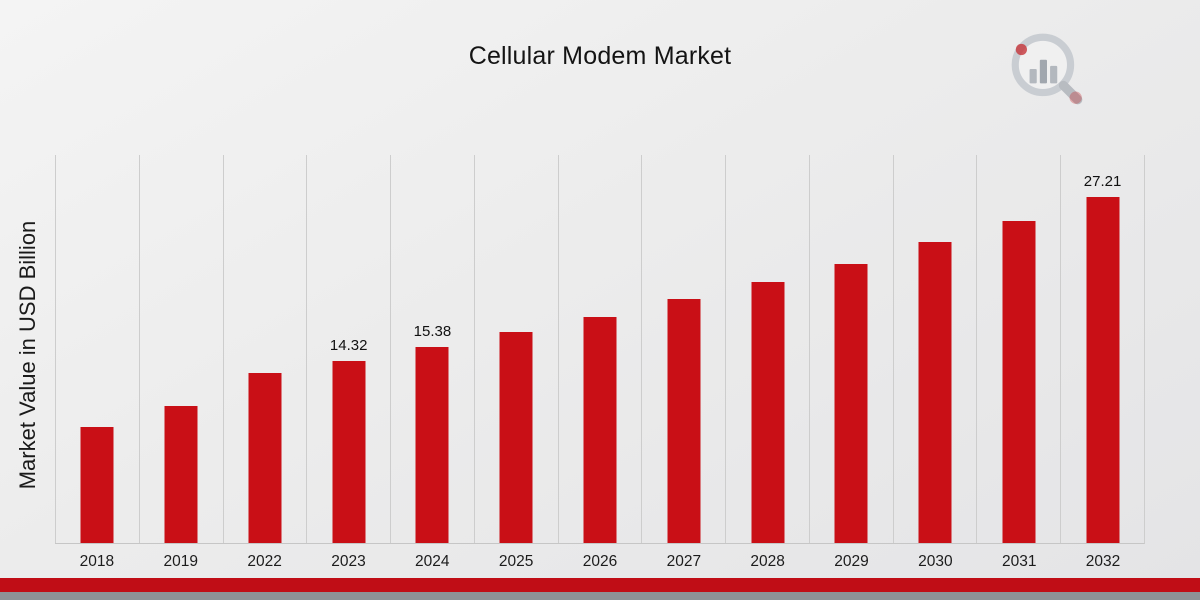 This screenshot has height=600, width=1200. Describe the element at coordinates (432, 561) in the screenshot. I see `x-axis-tick-label: 2024` at that location.